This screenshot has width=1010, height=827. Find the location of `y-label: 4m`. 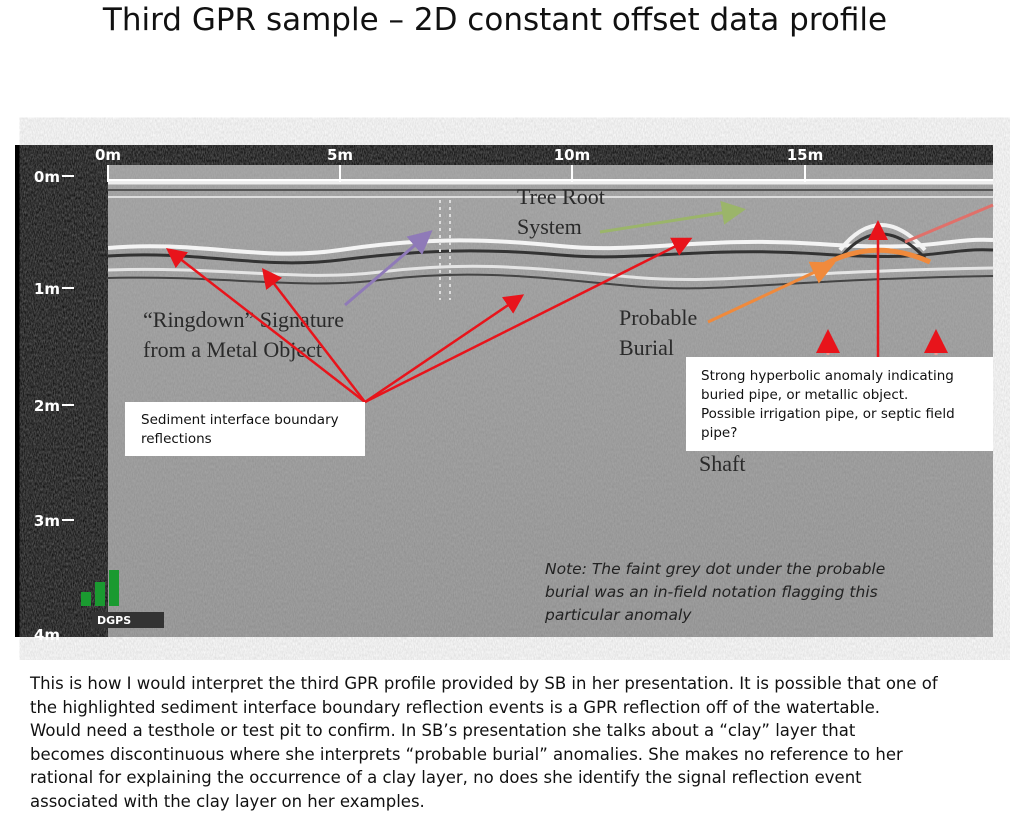

y-label: 4m is located at coordinates (47, 635).